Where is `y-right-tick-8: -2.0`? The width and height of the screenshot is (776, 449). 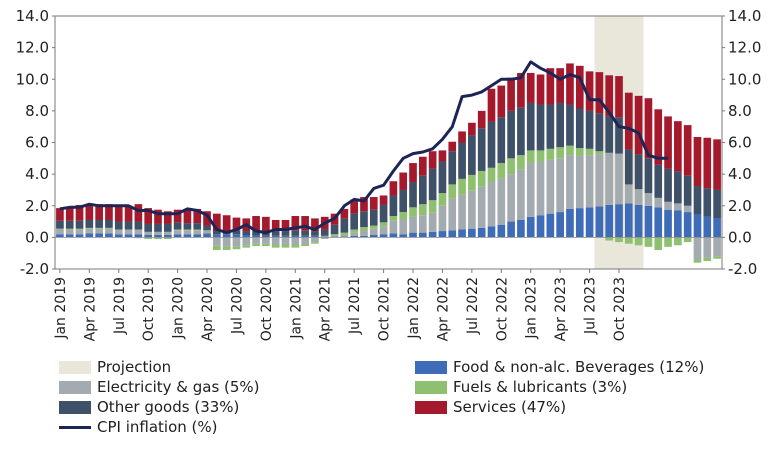
y-right-tick-8: -2.0 is located at coordinates (742, 269).